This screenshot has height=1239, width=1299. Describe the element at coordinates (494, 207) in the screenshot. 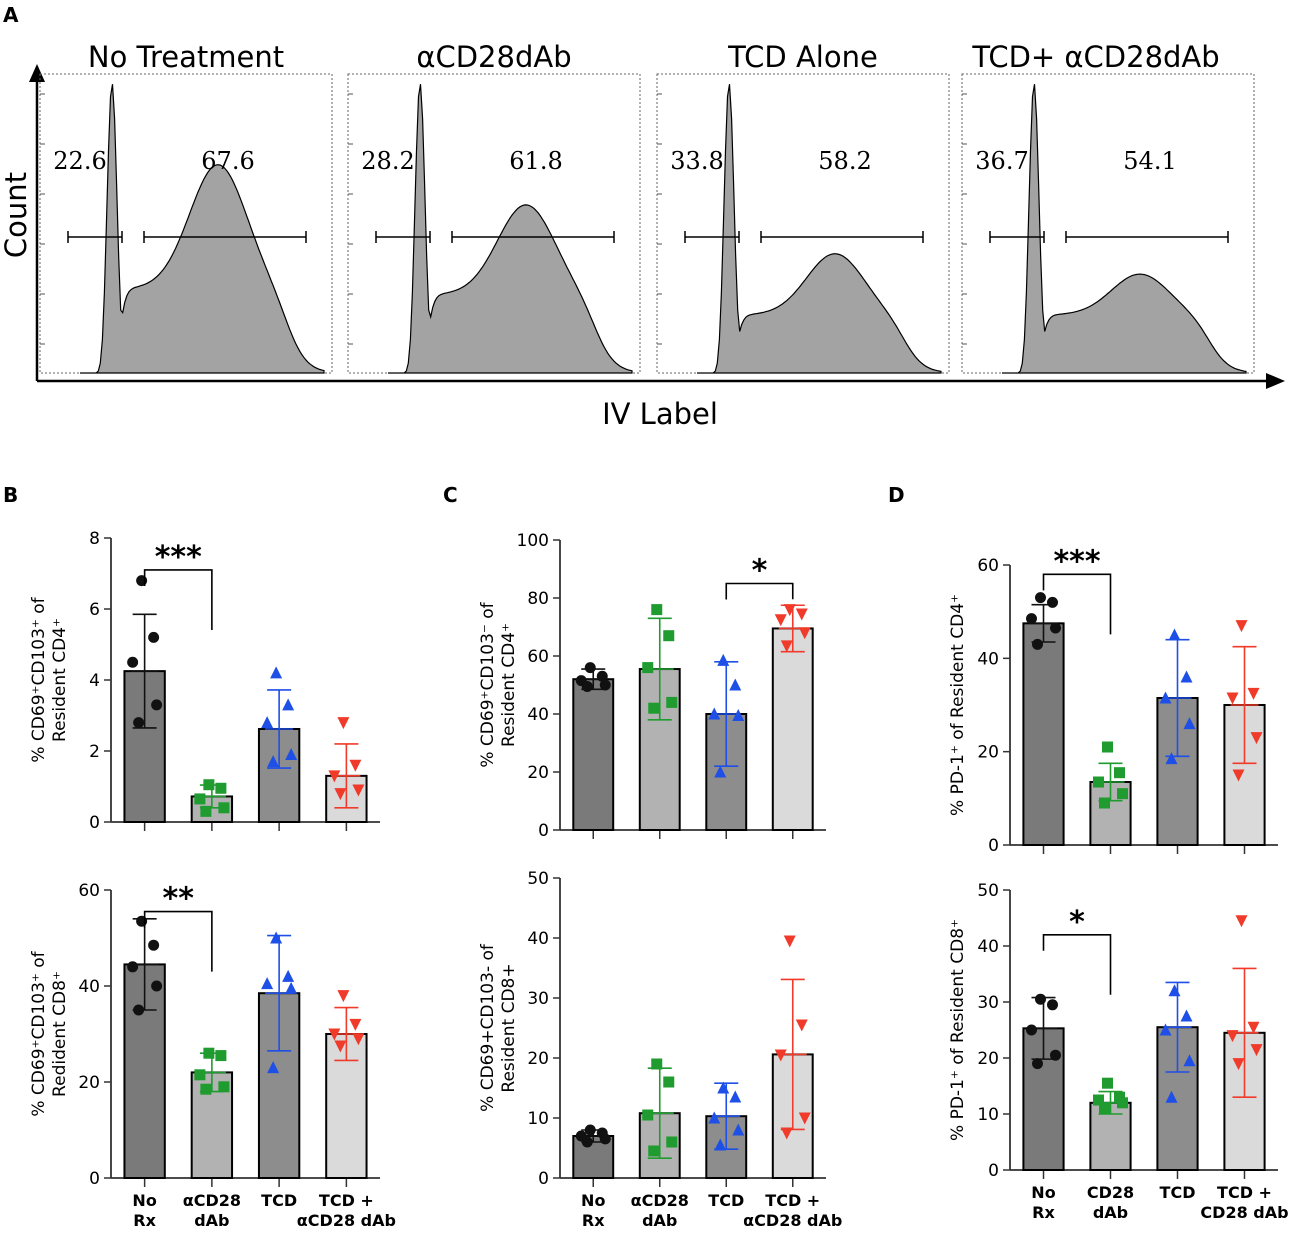

I see `histogram-panel-2: αCD28dAb 28.2 61.8` at that location.